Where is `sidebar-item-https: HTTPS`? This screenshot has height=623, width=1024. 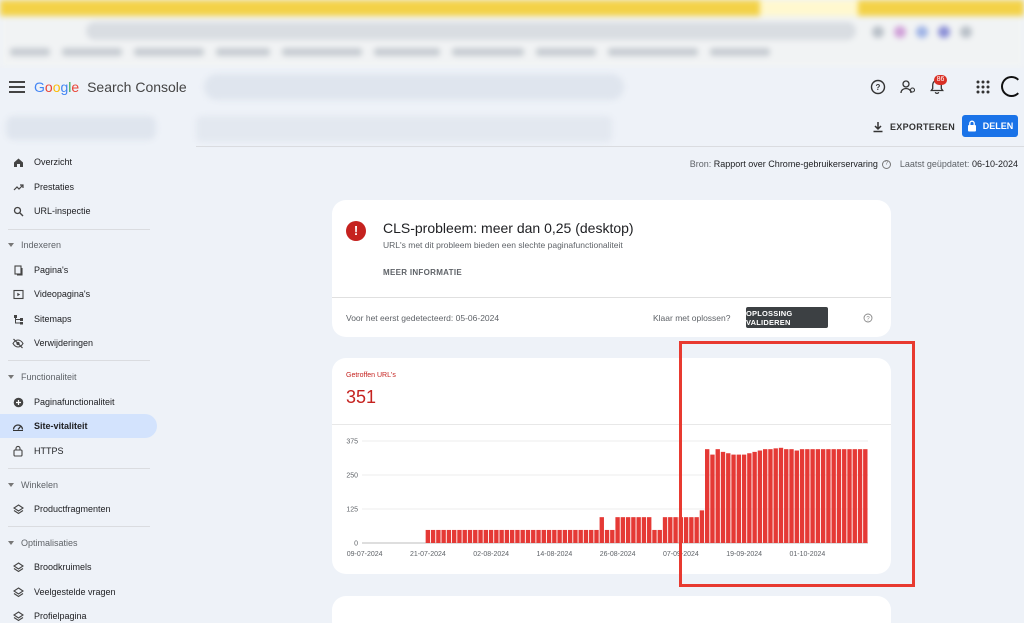
sidebar-item-https: HTTPS is located at coordinates (78, 451).